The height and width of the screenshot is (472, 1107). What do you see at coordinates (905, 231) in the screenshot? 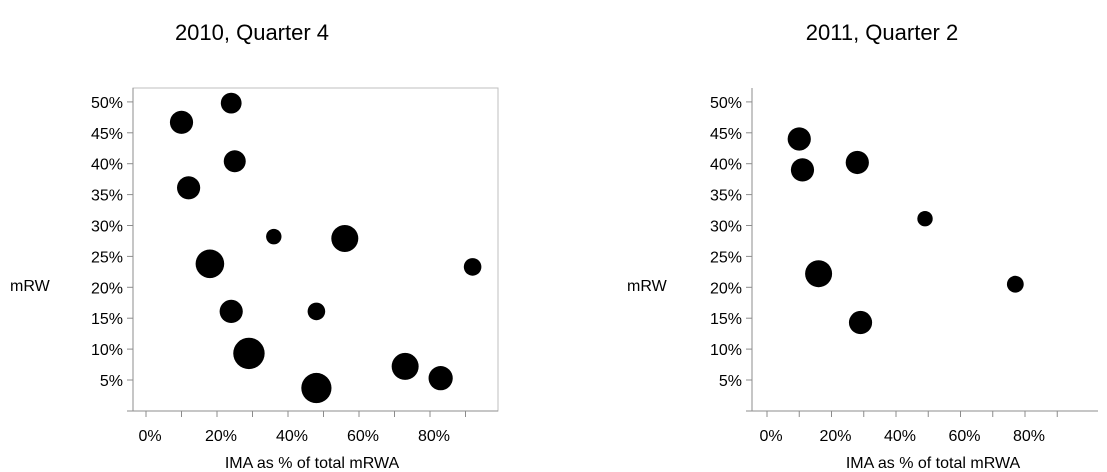
I see `data-points` at bounding box center [905, 231].